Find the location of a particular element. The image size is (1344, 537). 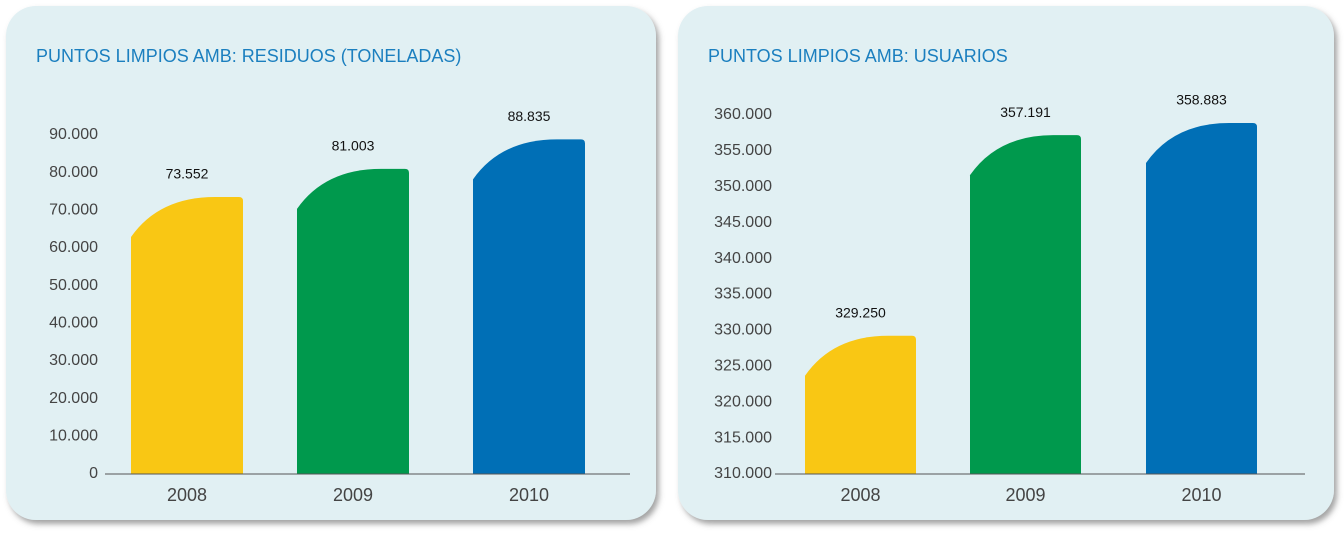

y-tick-label: 330.000 is located at coordinates (743, 330).